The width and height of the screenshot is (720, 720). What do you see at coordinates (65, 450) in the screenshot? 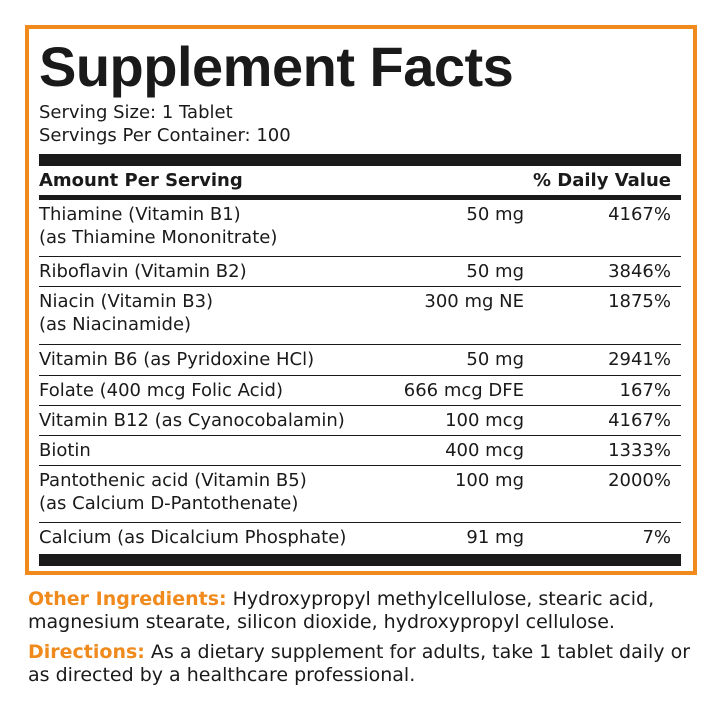
I see `nutrient-name: Biotin` at bounding box center [65, 450].